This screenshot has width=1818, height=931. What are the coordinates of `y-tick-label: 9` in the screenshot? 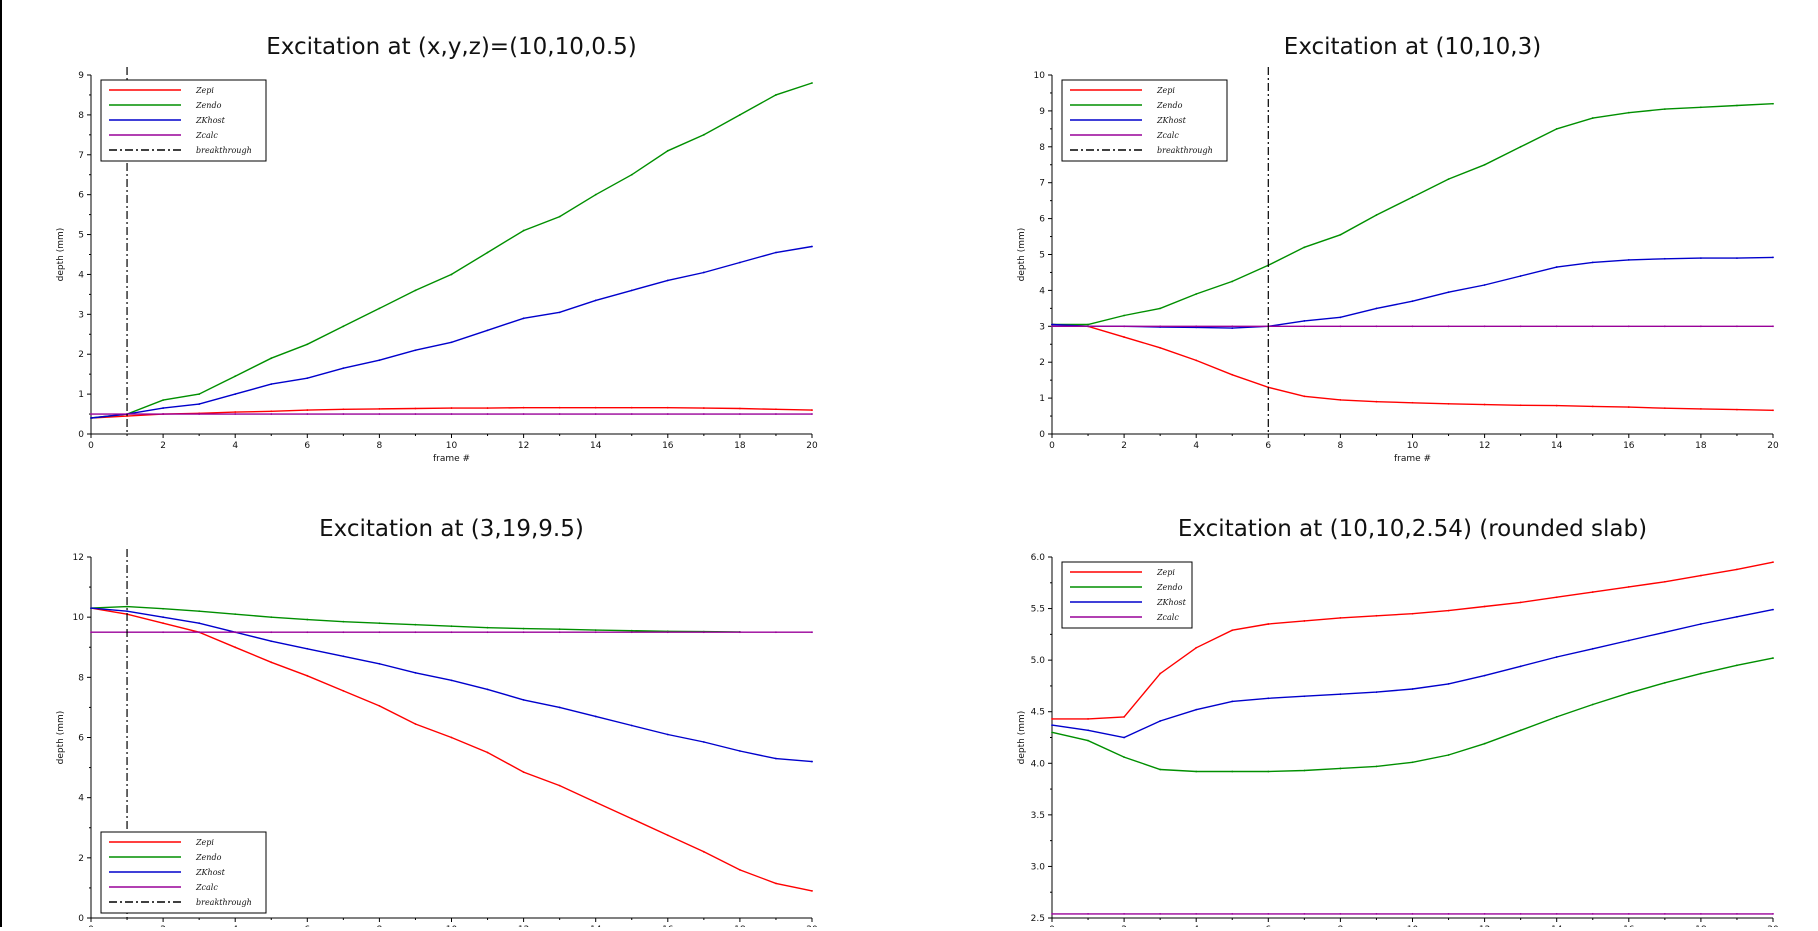 It's located at (1042, 112).